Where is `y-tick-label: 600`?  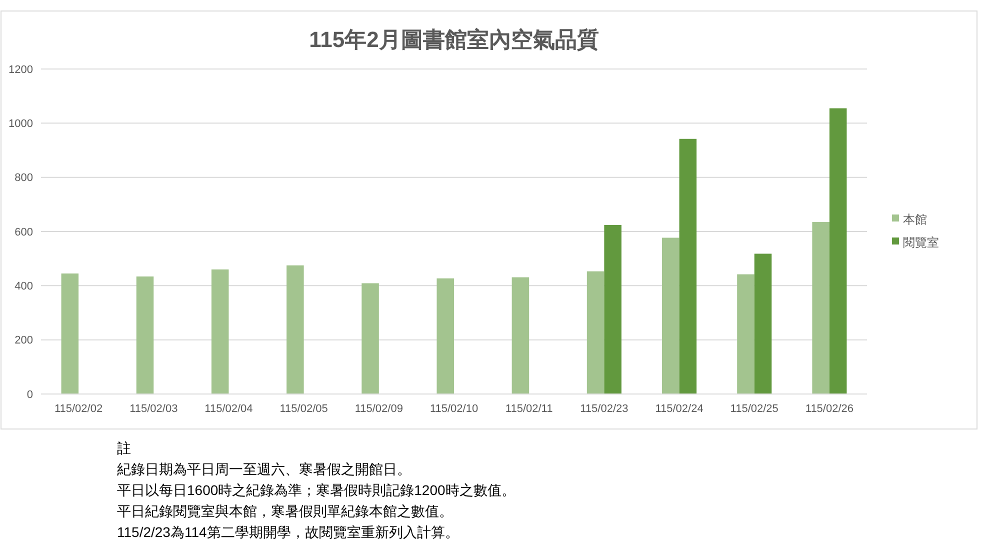
y-tick-label: 600 is located at coordinates (23, 232).